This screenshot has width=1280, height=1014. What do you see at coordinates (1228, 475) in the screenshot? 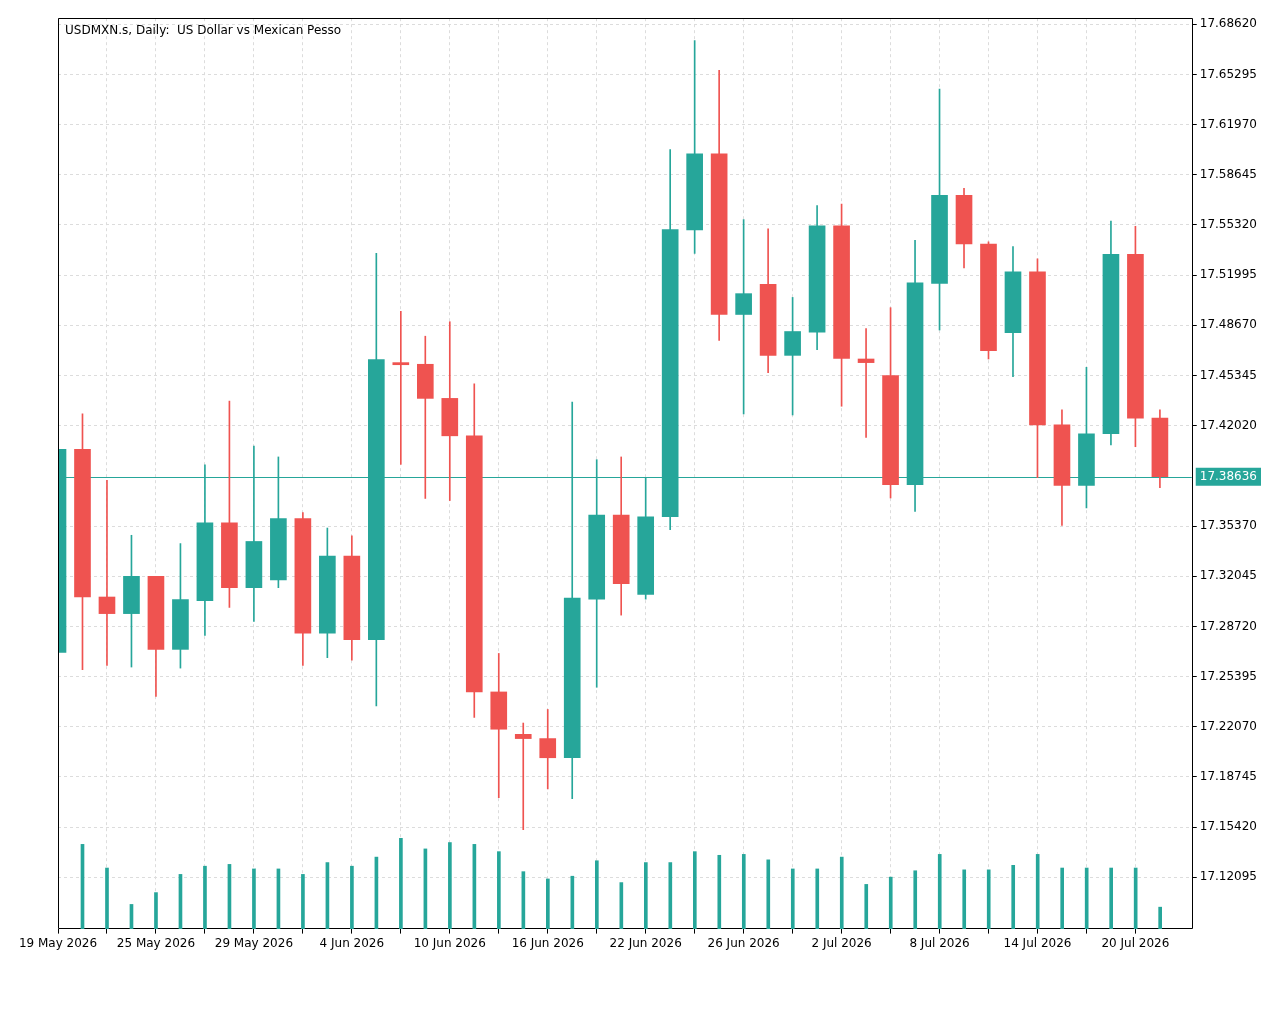
I see `ref-line-label: 17.38636` at bounding box center [1228, 475].